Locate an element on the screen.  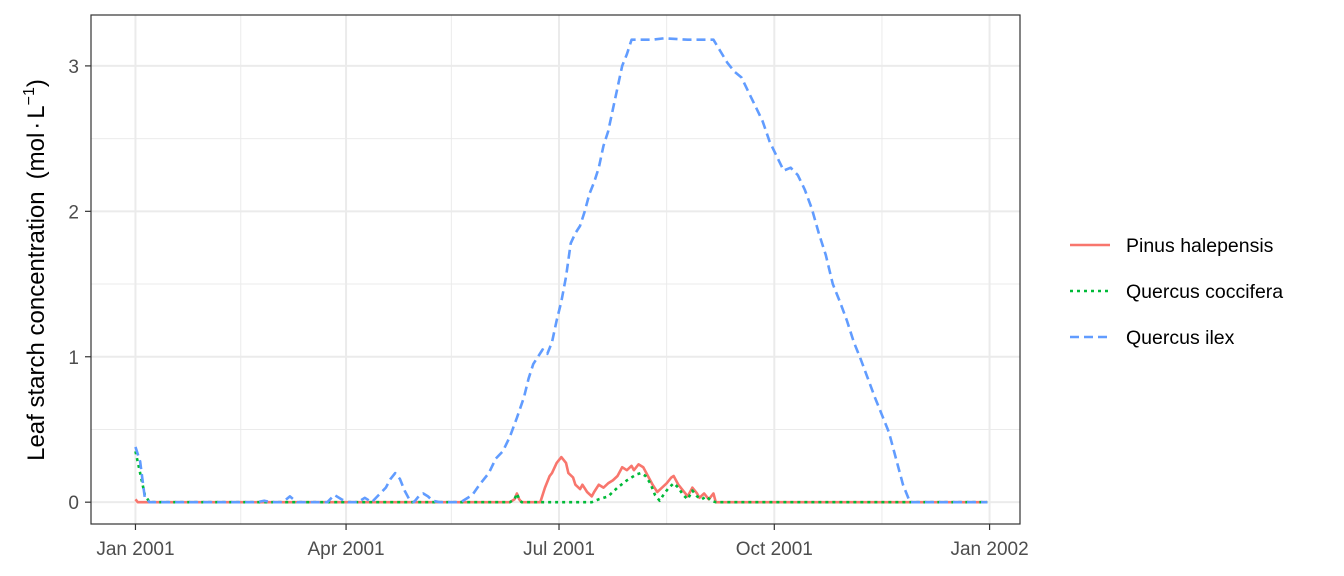
y-tick-label-3: 3 is located at coordinates (73, 67).